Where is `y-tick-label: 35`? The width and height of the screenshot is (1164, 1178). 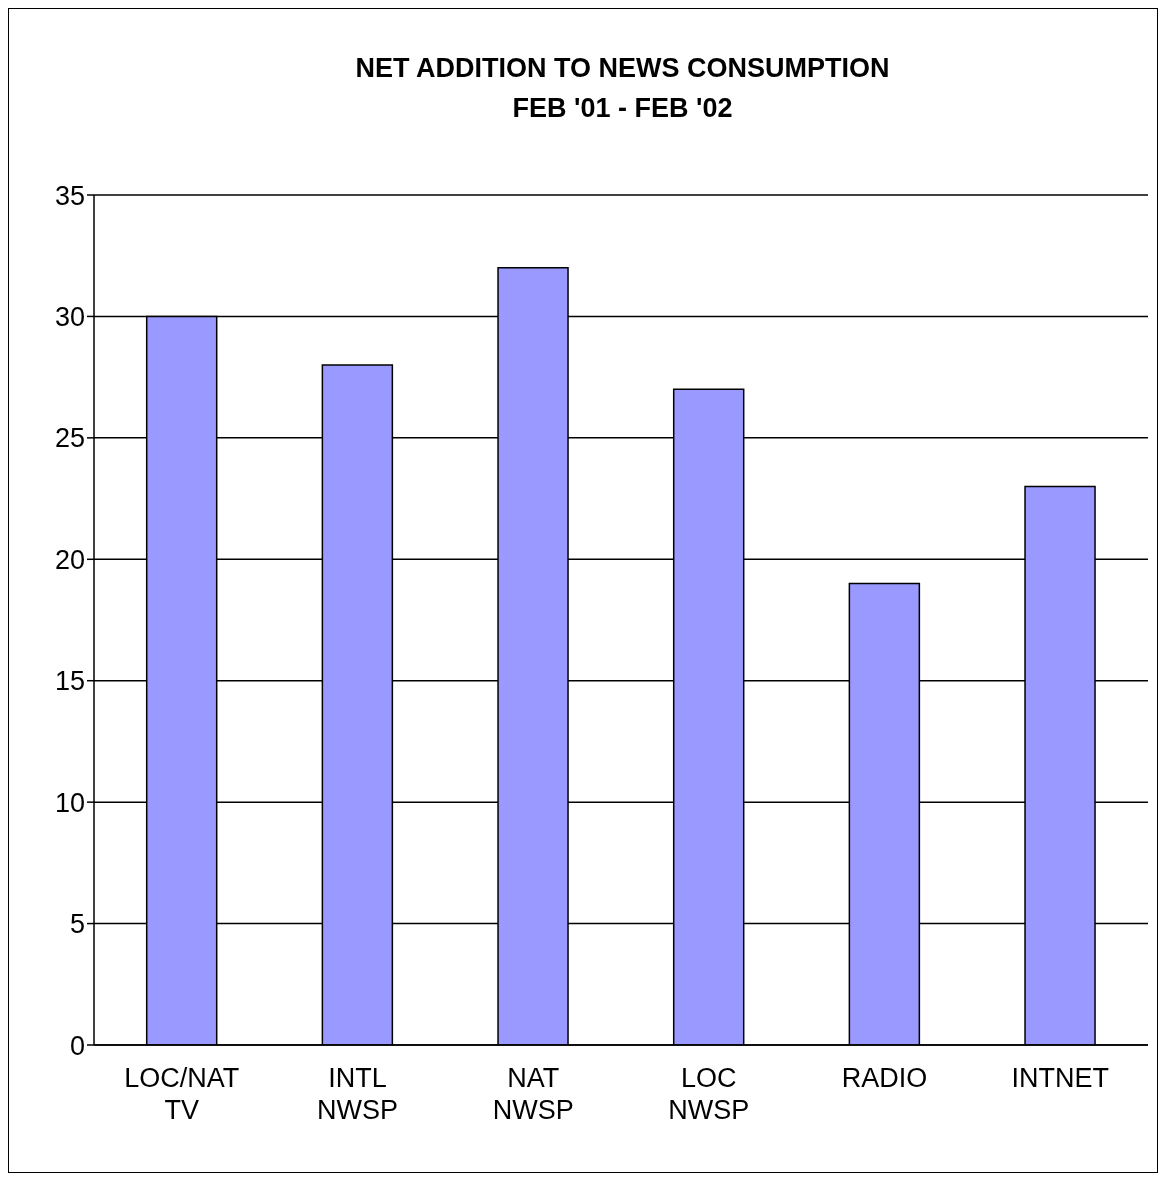
y-tick-label: 35 is located at coordinates (69, 195).